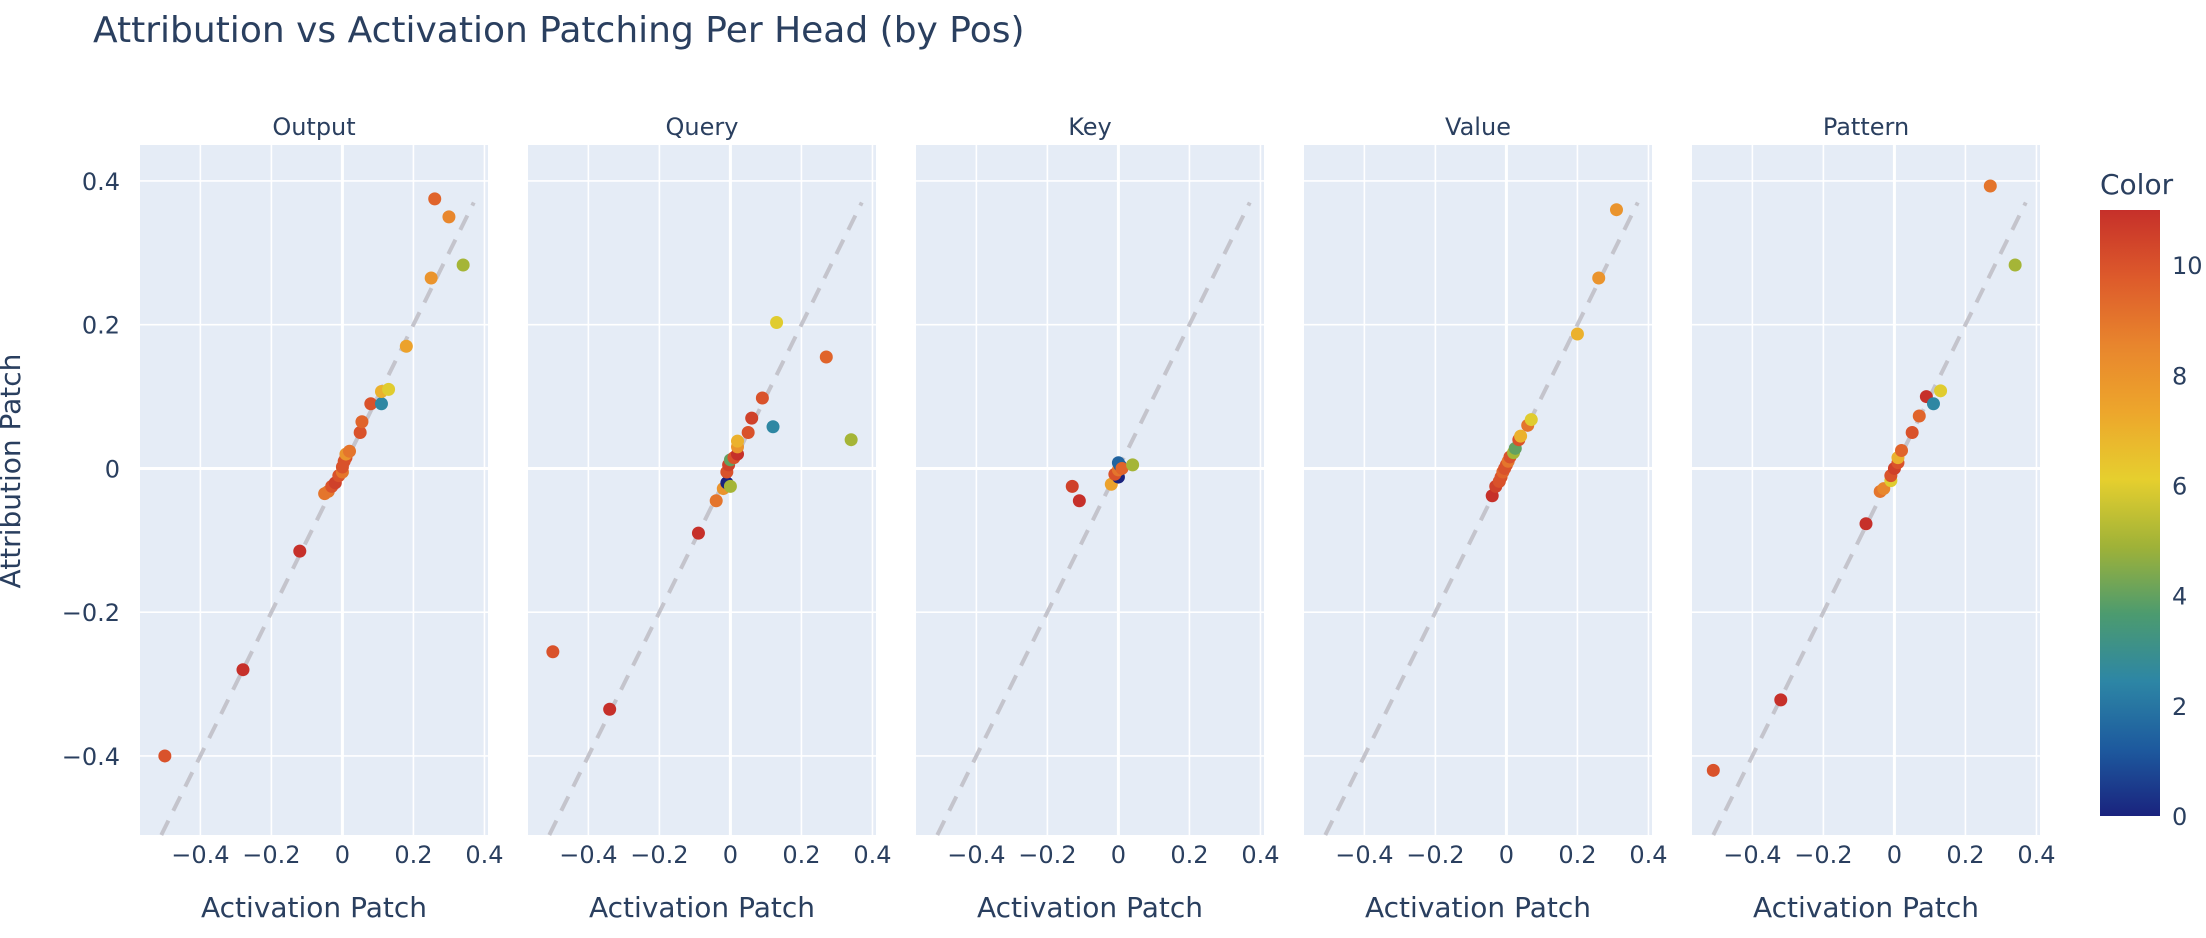 The height and width of the screenshot is (938, 2206). I want to click on subplot-title: Output, so click(313, 127).